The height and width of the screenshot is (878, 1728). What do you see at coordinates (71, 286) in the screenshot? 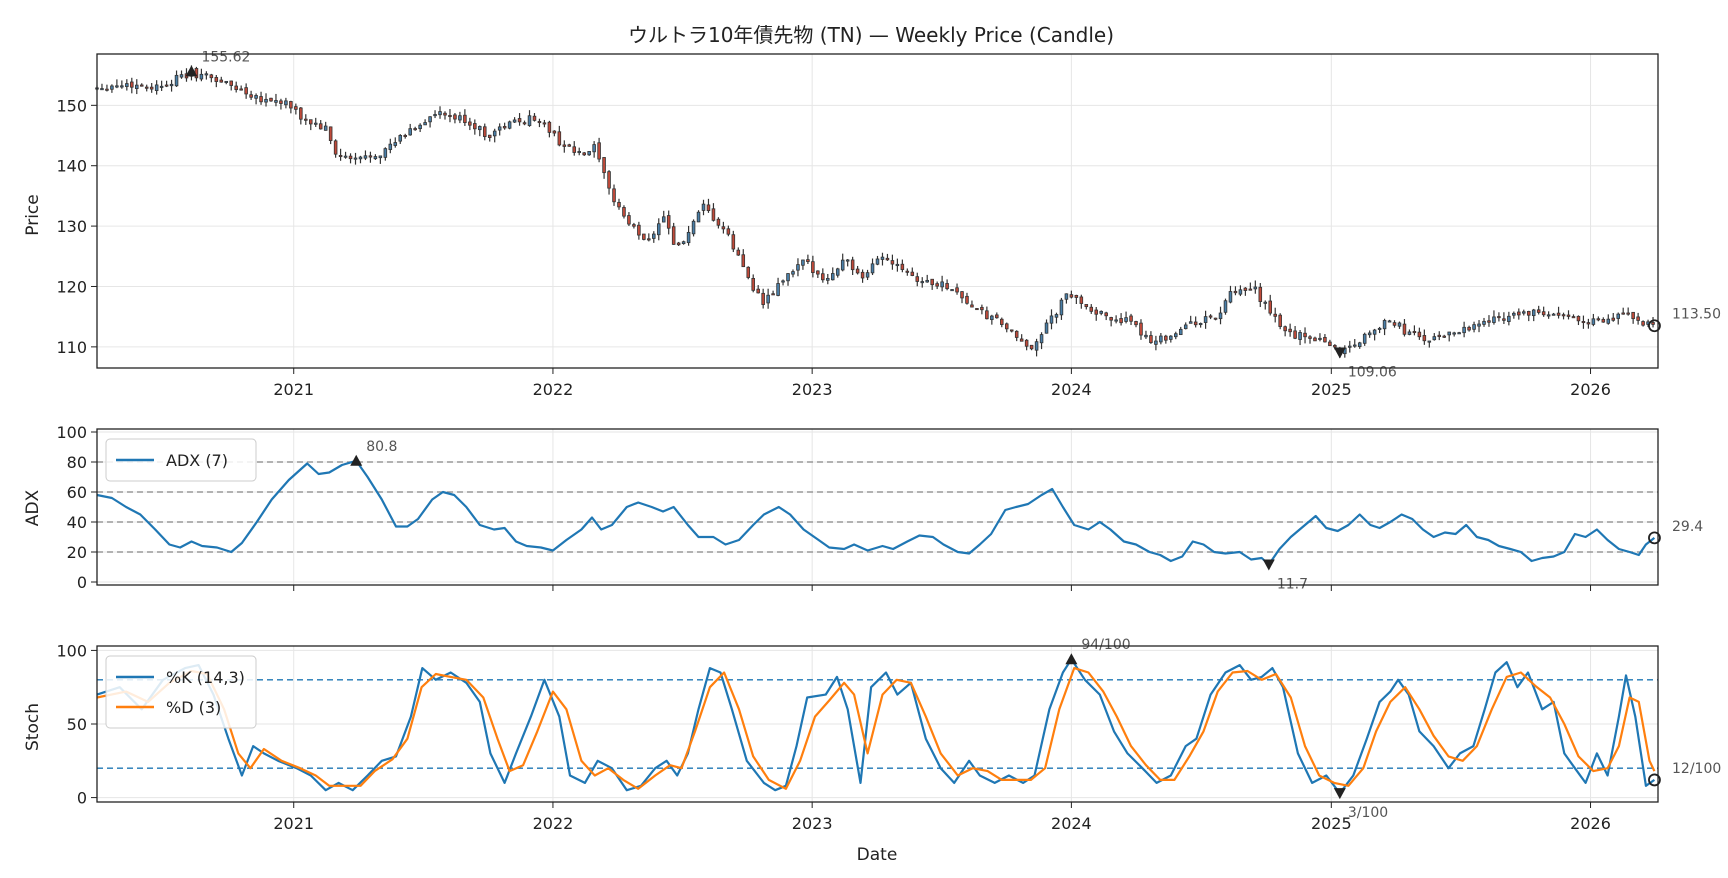
I see `y-tick-label: 120` at bounding box center [71, 286].